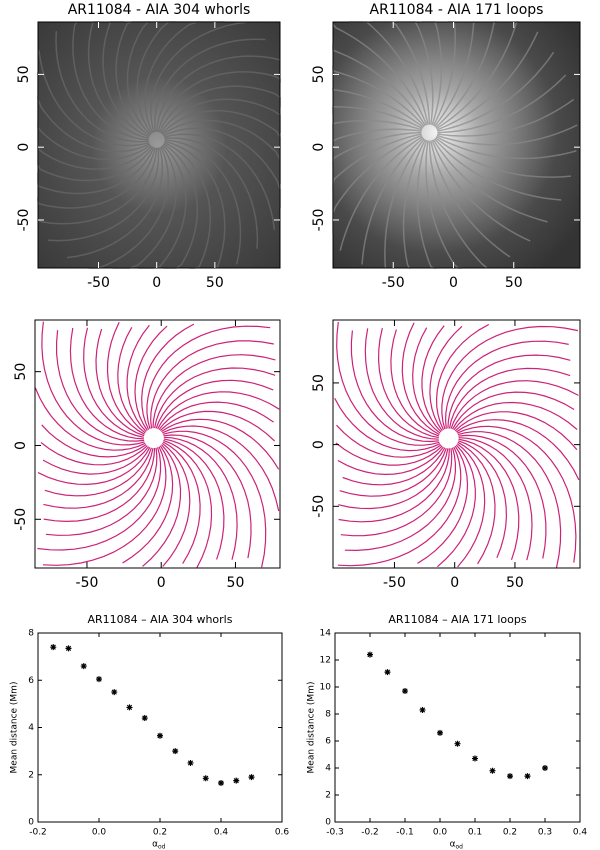 This screenshot has height=850, width=600. I want to click on panel-title: AR11084 - AIA 304 whorls, so click(159, 10).